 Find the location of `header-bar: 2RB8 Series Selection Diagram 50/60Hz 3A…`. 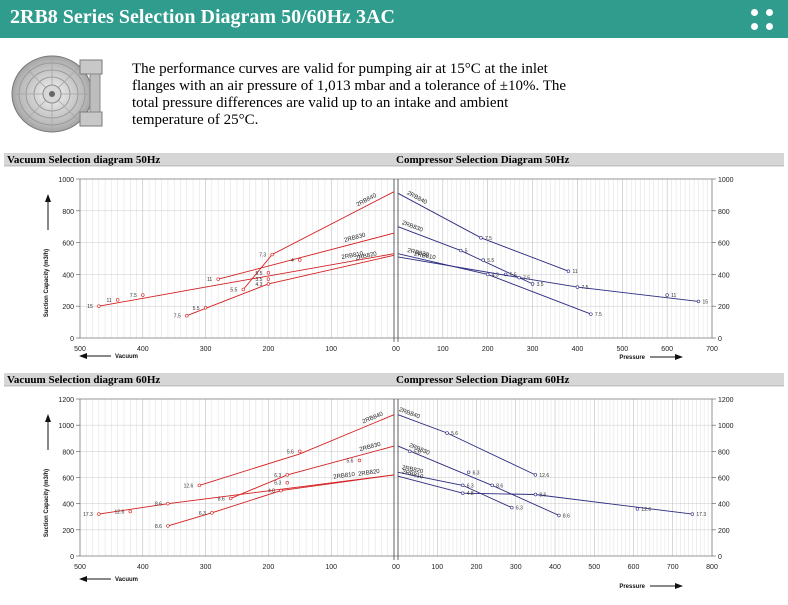

header-bar: 2RB8 Series Selection Diagram 50/60Hz 3A… is located at coordinates (394, 19).